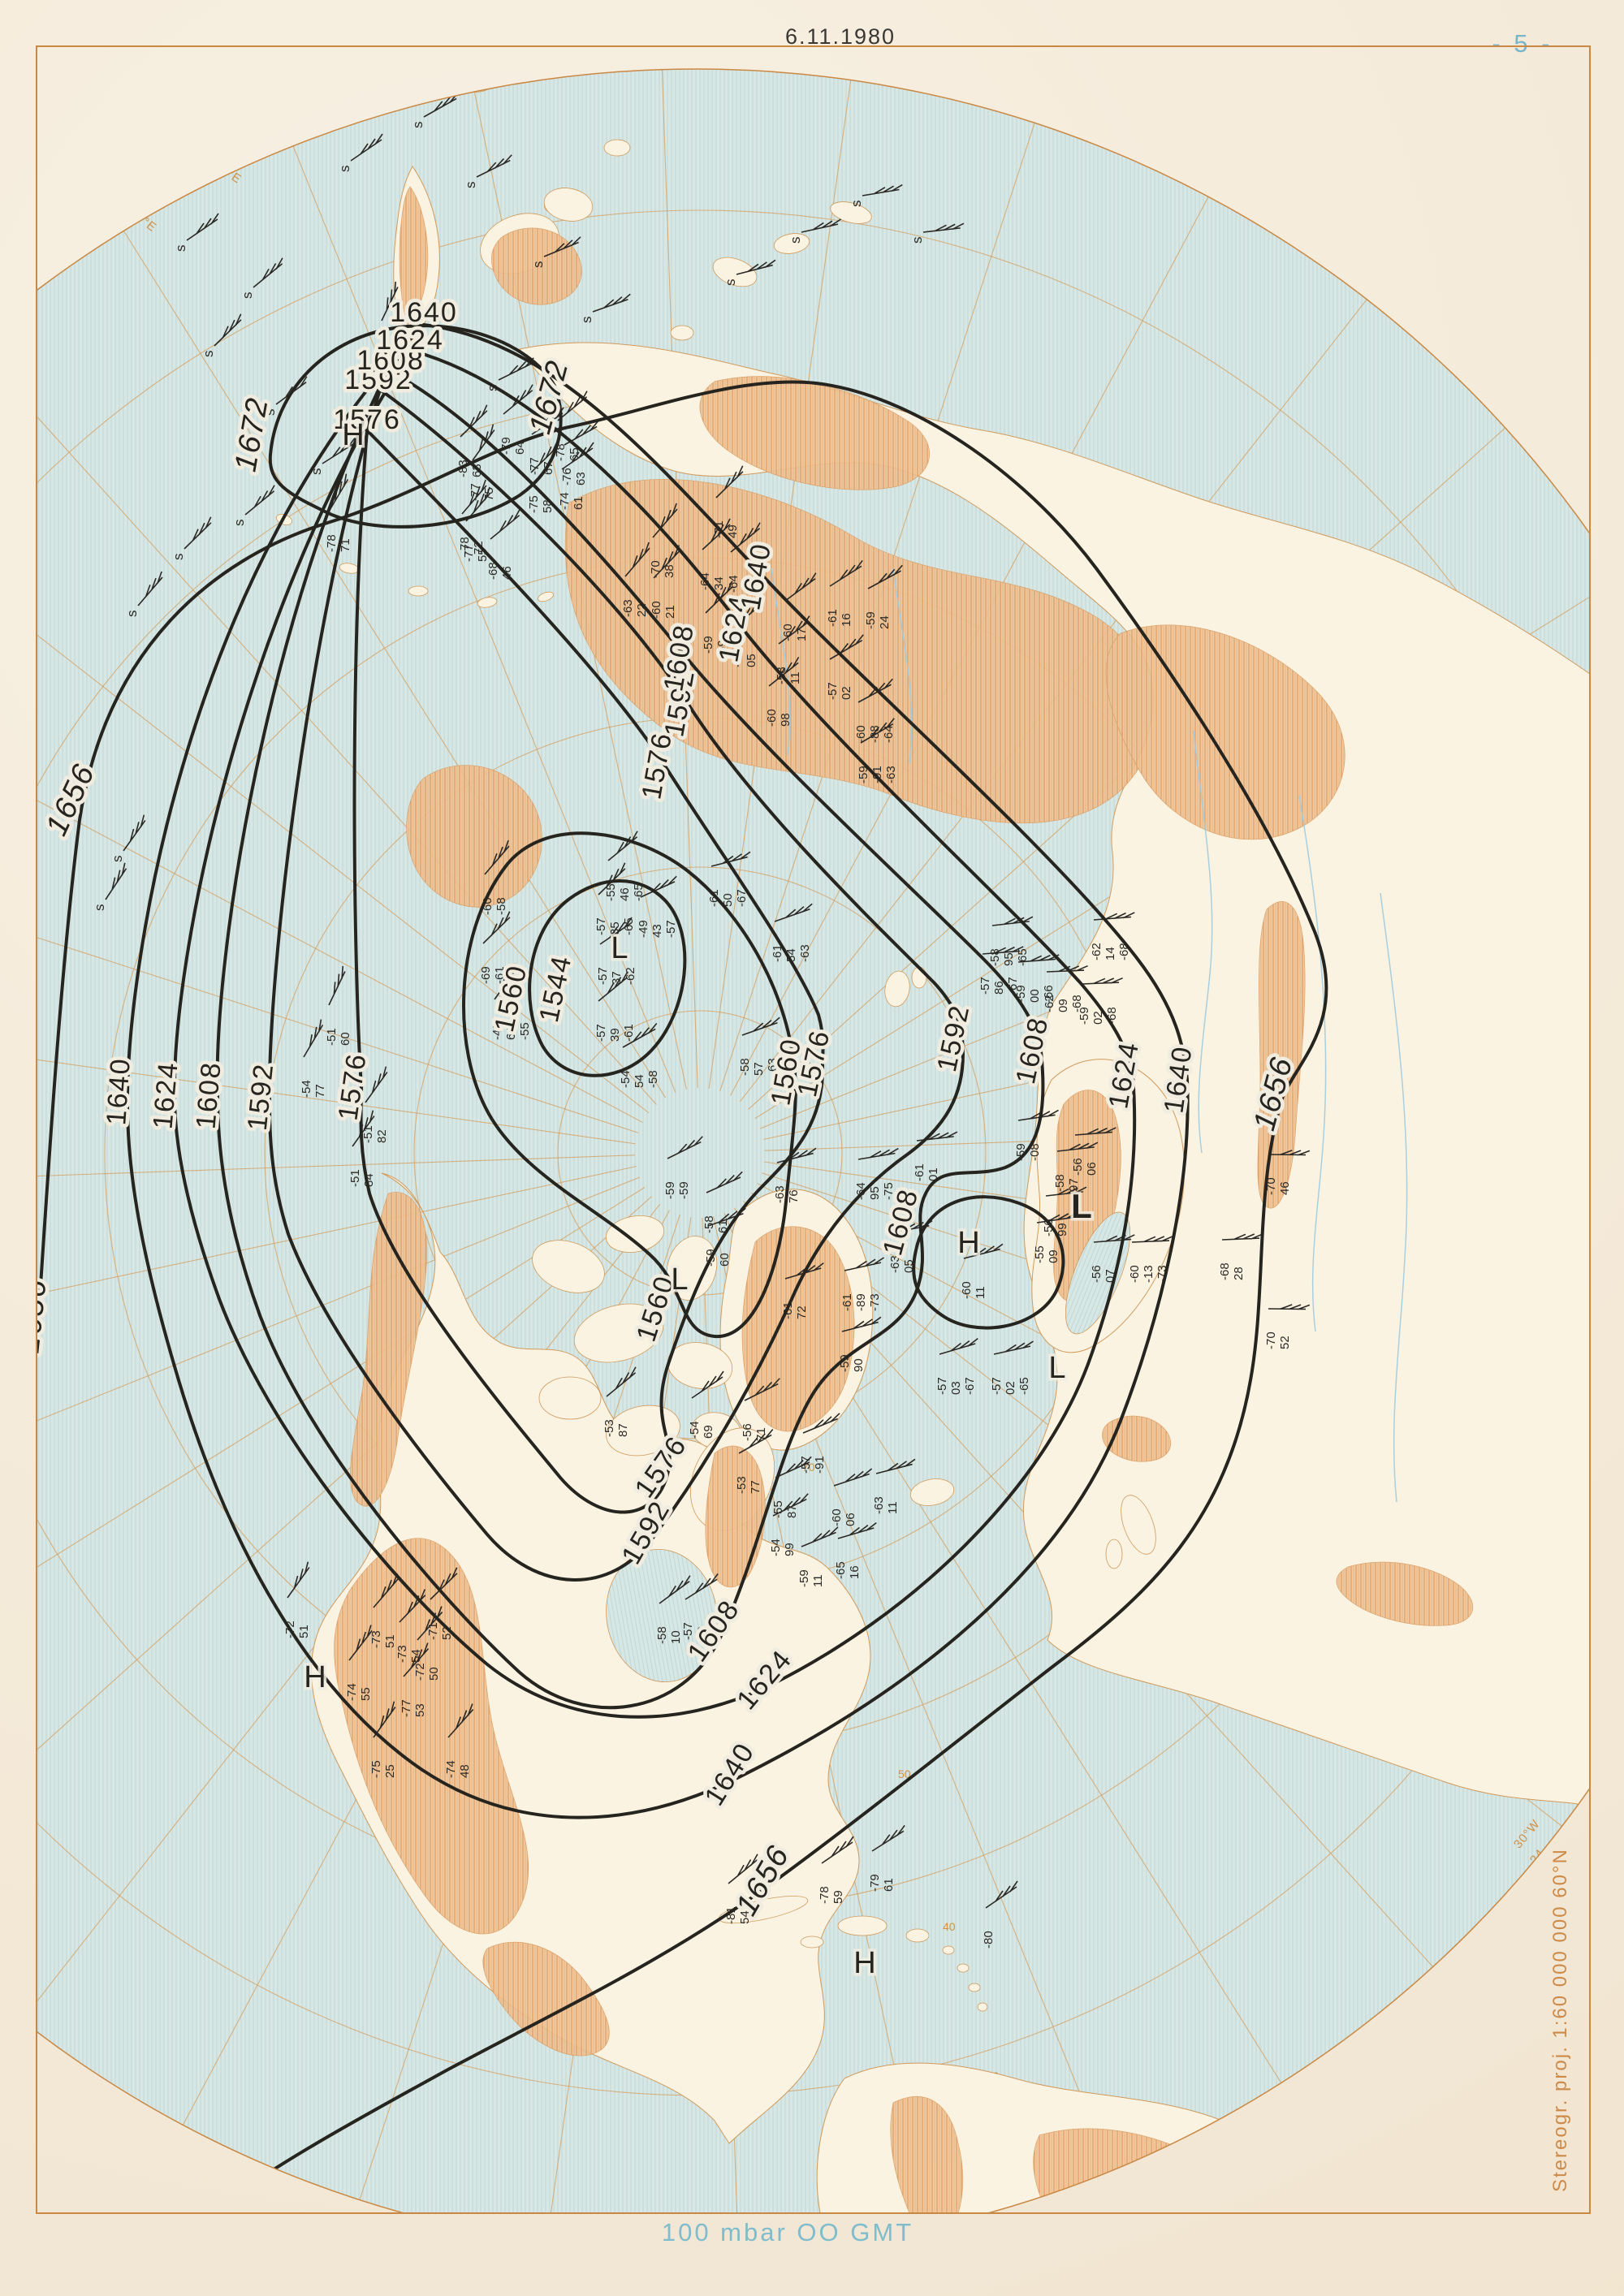 The image size is (1624, 2296). I want to click on svg-text: 21, so click(670, 612).